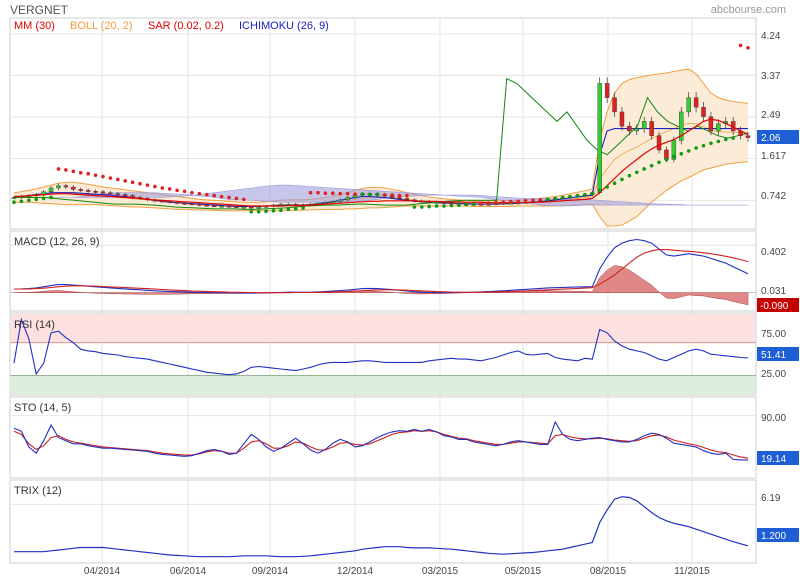 This screenshot has height=580, width=800. I want to click on macd-histogram, so click(381, 285).